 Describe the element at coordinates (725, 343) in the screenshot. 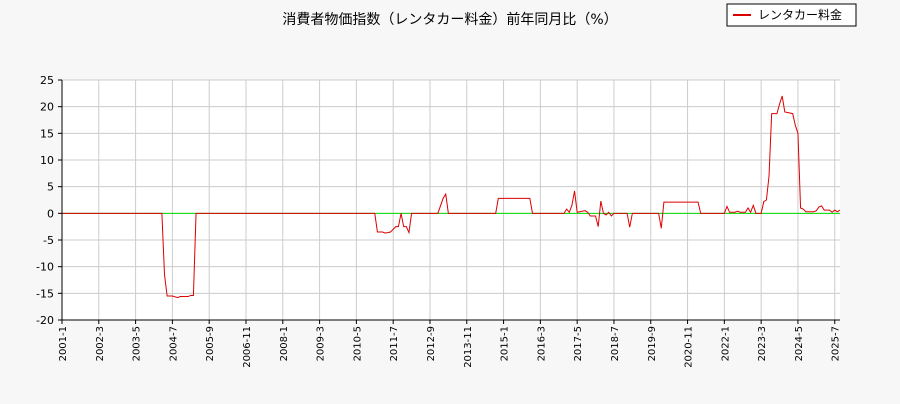

I see `x-tick-label: 2022-1` at that location.